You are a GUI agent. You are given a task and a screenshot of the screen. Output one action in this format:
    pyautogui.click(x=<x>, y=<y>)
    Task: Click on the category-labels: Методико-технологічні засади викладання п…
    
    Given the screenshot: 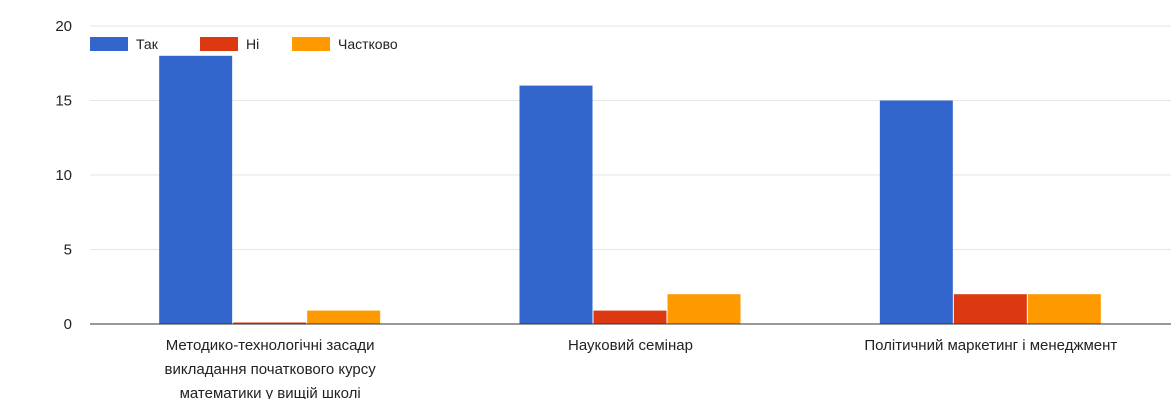 What is the action you would take?
    pyautogui.click(x=641, y=368)
    